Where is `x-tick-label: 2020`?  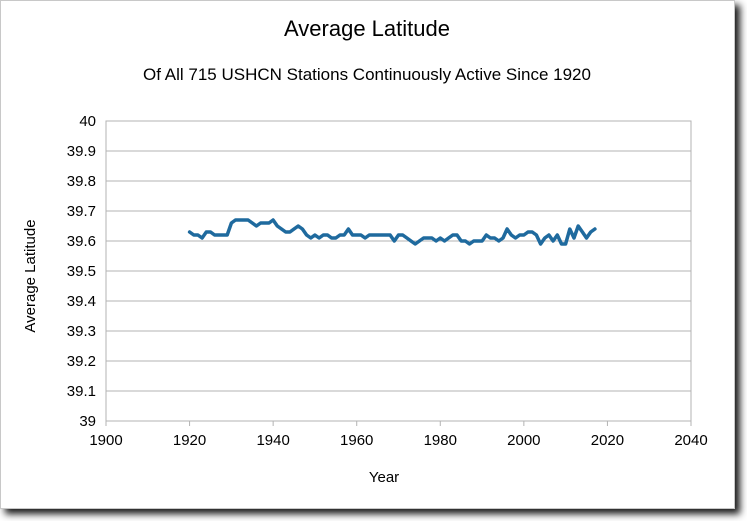 x-tick-label: 2020 is located at coordinates (607, 440).